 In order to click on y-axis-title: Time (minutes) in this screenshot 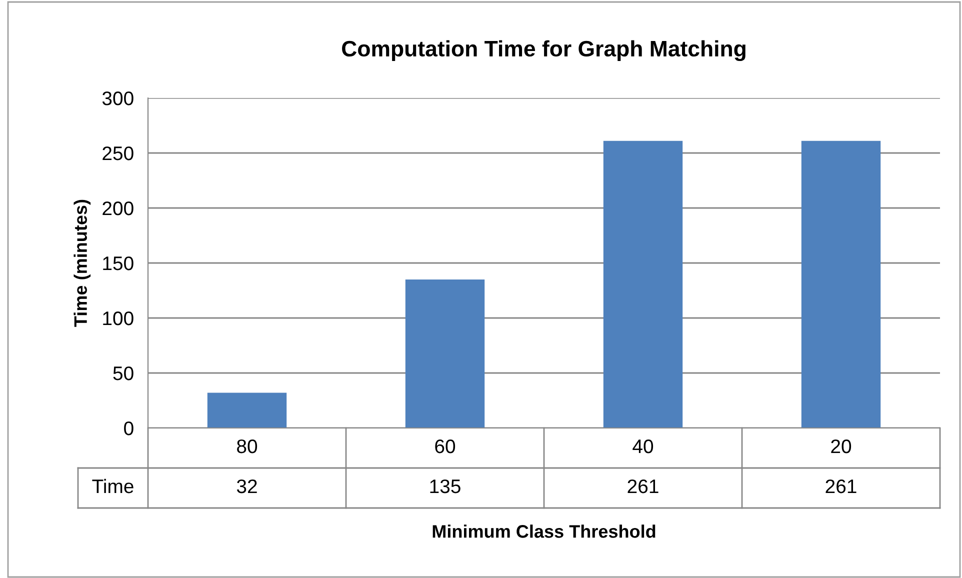, I will do `click(82, 263)`.